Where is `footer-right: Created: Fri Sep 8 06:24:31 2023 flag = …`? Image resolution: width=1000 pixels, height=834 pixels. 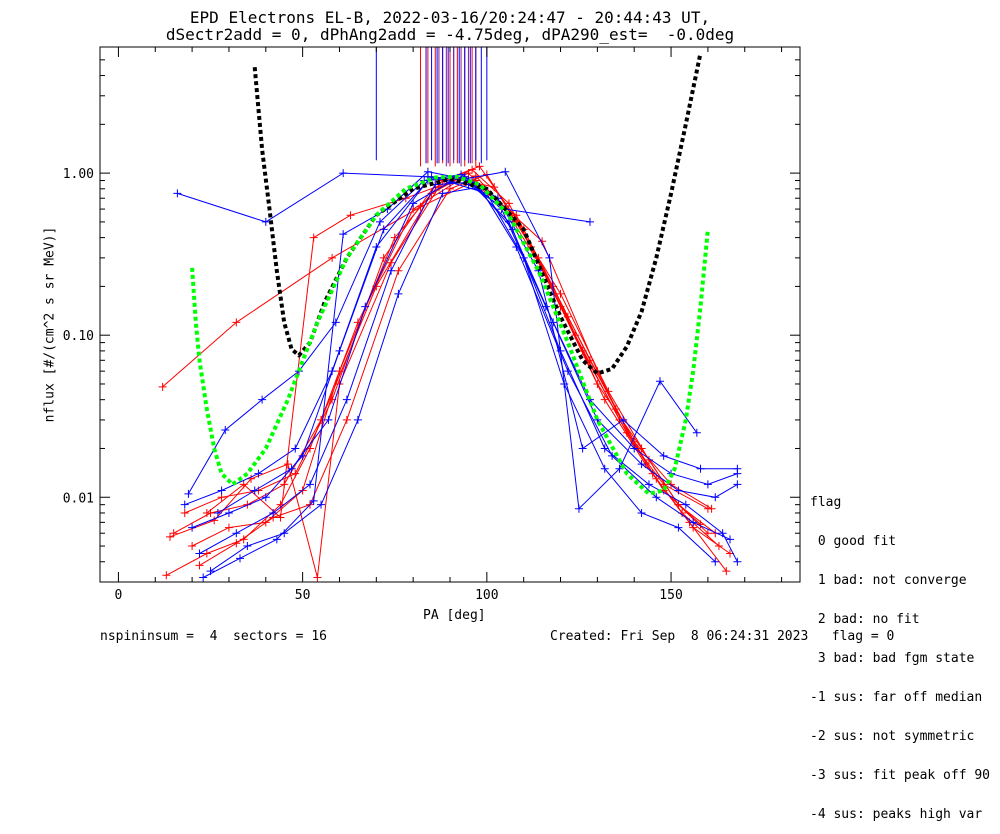 footer-right: Created: Fri Sep 8 06:24:31 2023 flag = … is located at coordinates (722, 636).